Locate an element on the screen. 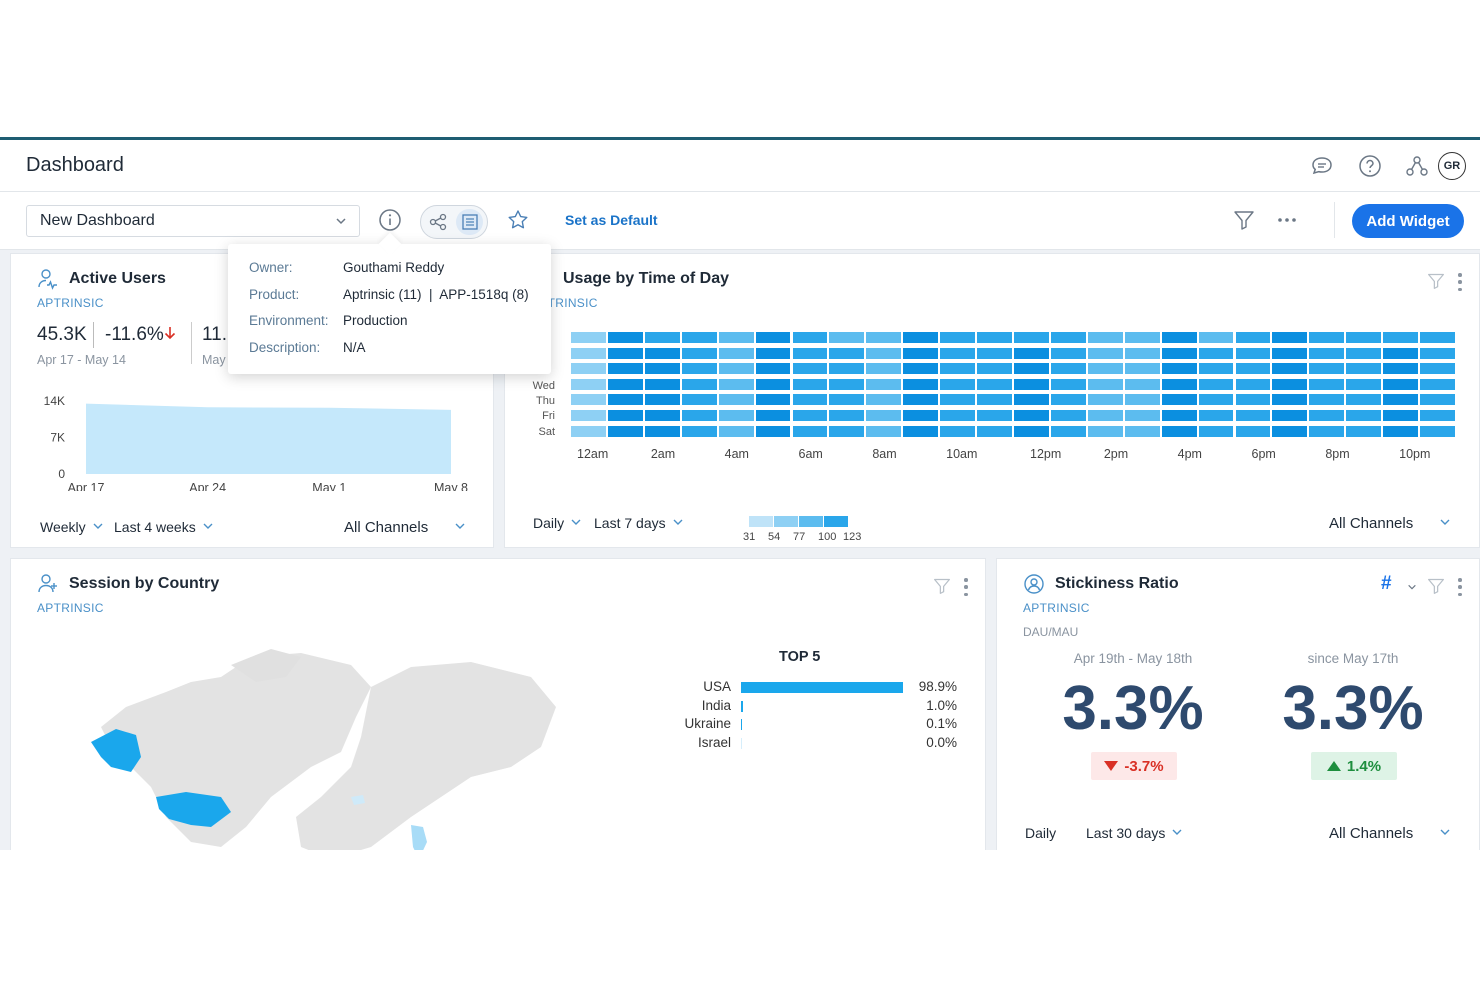 This screenshot has height=987, width=1480. interval-dropdown: Weekly is located at coordinates (72, 527).